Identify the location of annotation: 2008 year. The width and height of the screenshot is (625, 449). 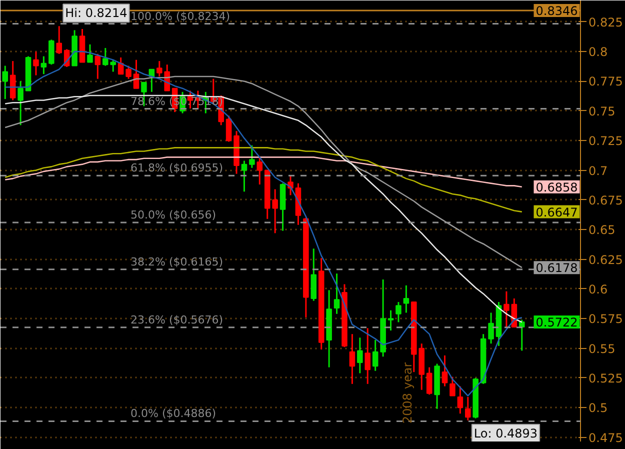
(407, 393).